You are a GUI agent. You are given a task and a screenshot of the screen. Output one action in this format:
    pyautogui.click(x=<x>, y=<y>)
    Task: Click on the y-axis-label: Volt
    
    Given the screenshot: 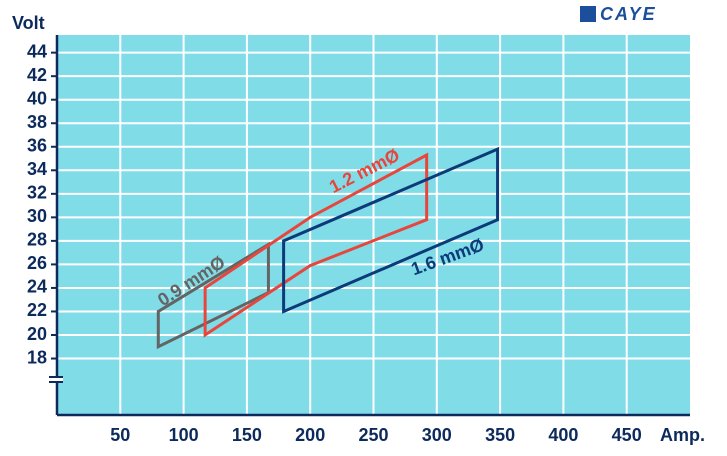 What is the action you would take?
    pyautogui.click(x=28, y=23)
    